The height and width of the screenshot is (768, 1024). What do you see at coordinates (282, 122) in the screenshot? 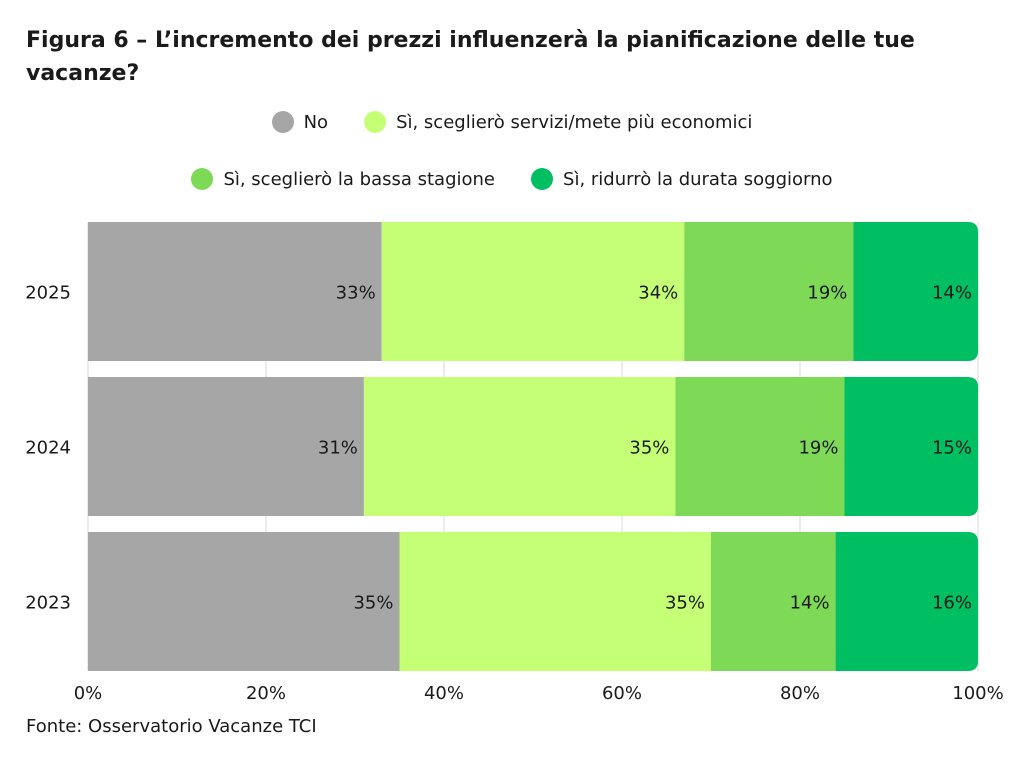
I see `legend-swatch-no` at bounding box center [282, 122].